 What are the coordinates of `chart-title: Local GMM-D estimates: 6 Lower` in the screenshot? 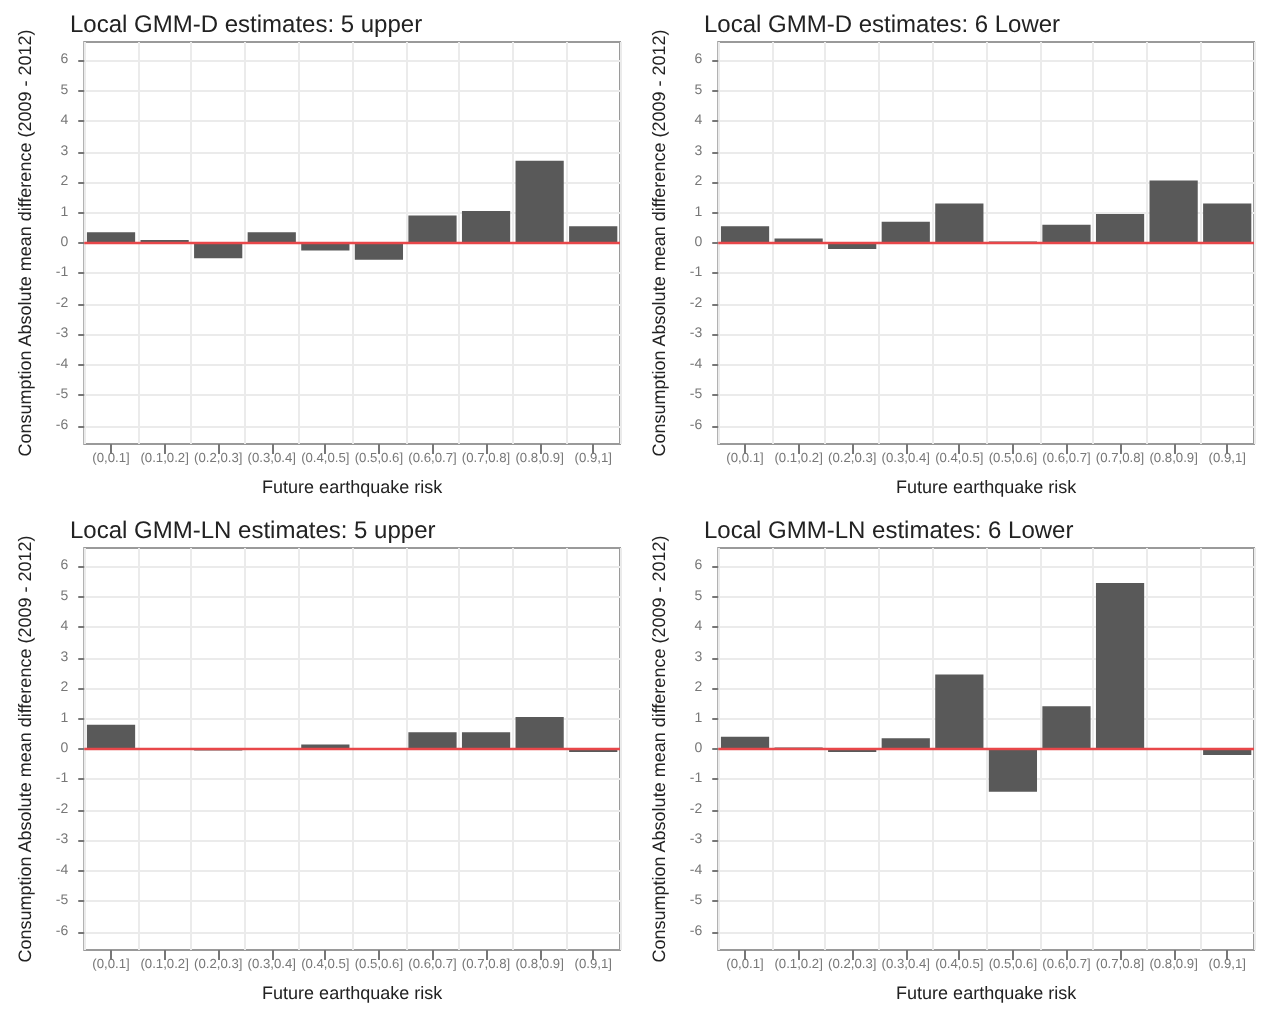 It's located at (882, 24).